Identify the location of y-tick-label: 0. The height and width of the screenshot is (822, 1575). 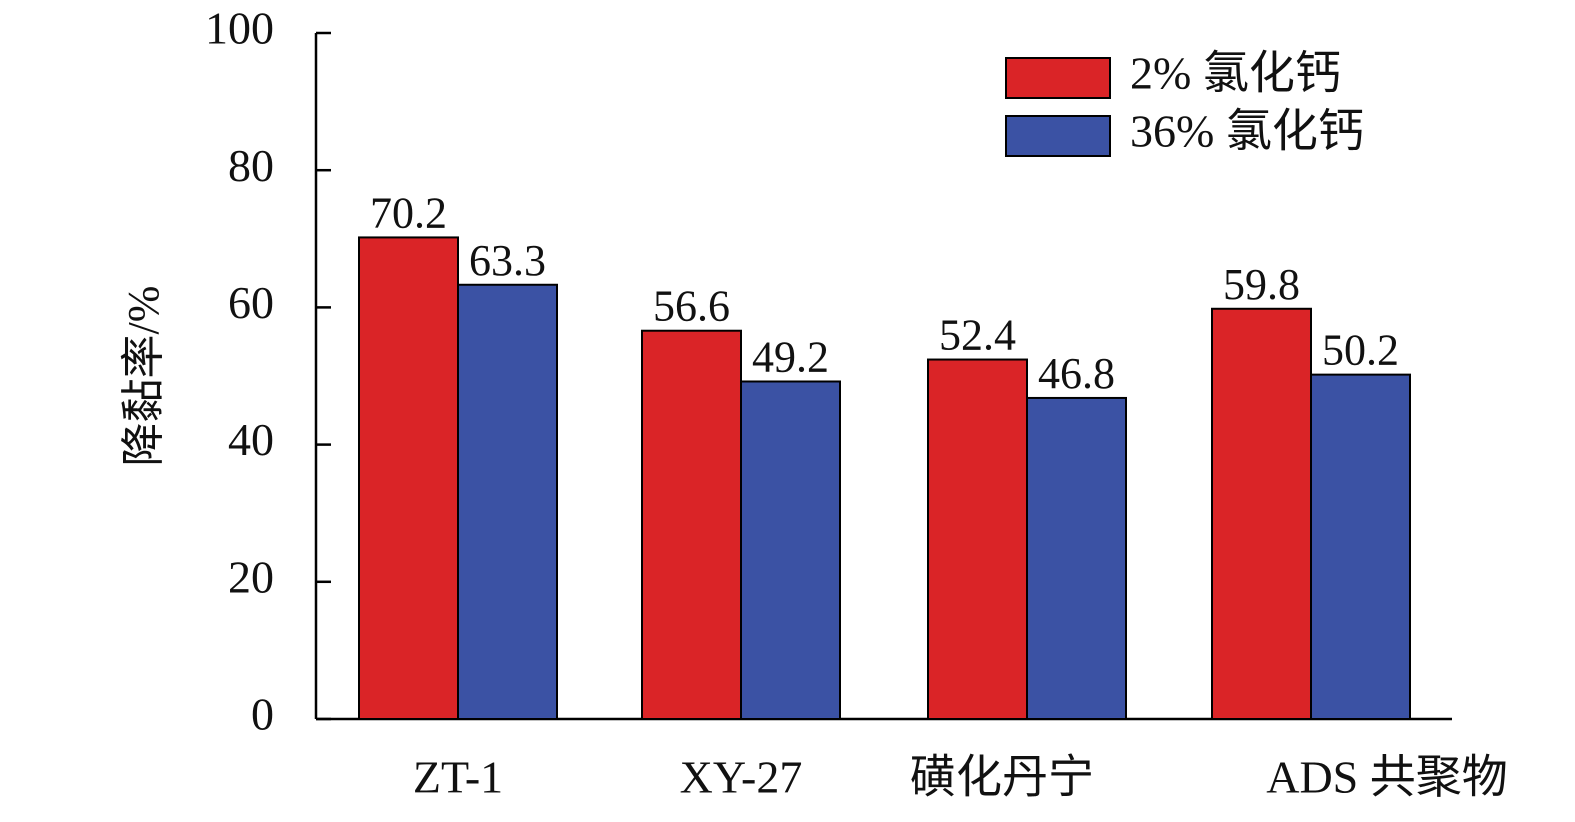
(262, 714).